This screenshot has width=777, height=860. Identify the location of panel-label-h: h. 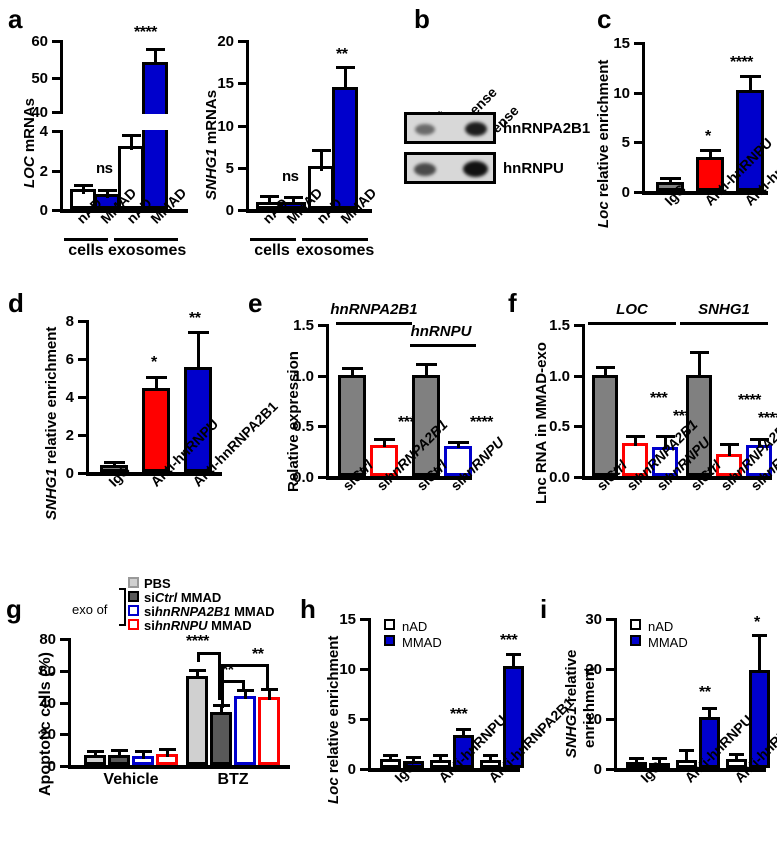
(308, 609).